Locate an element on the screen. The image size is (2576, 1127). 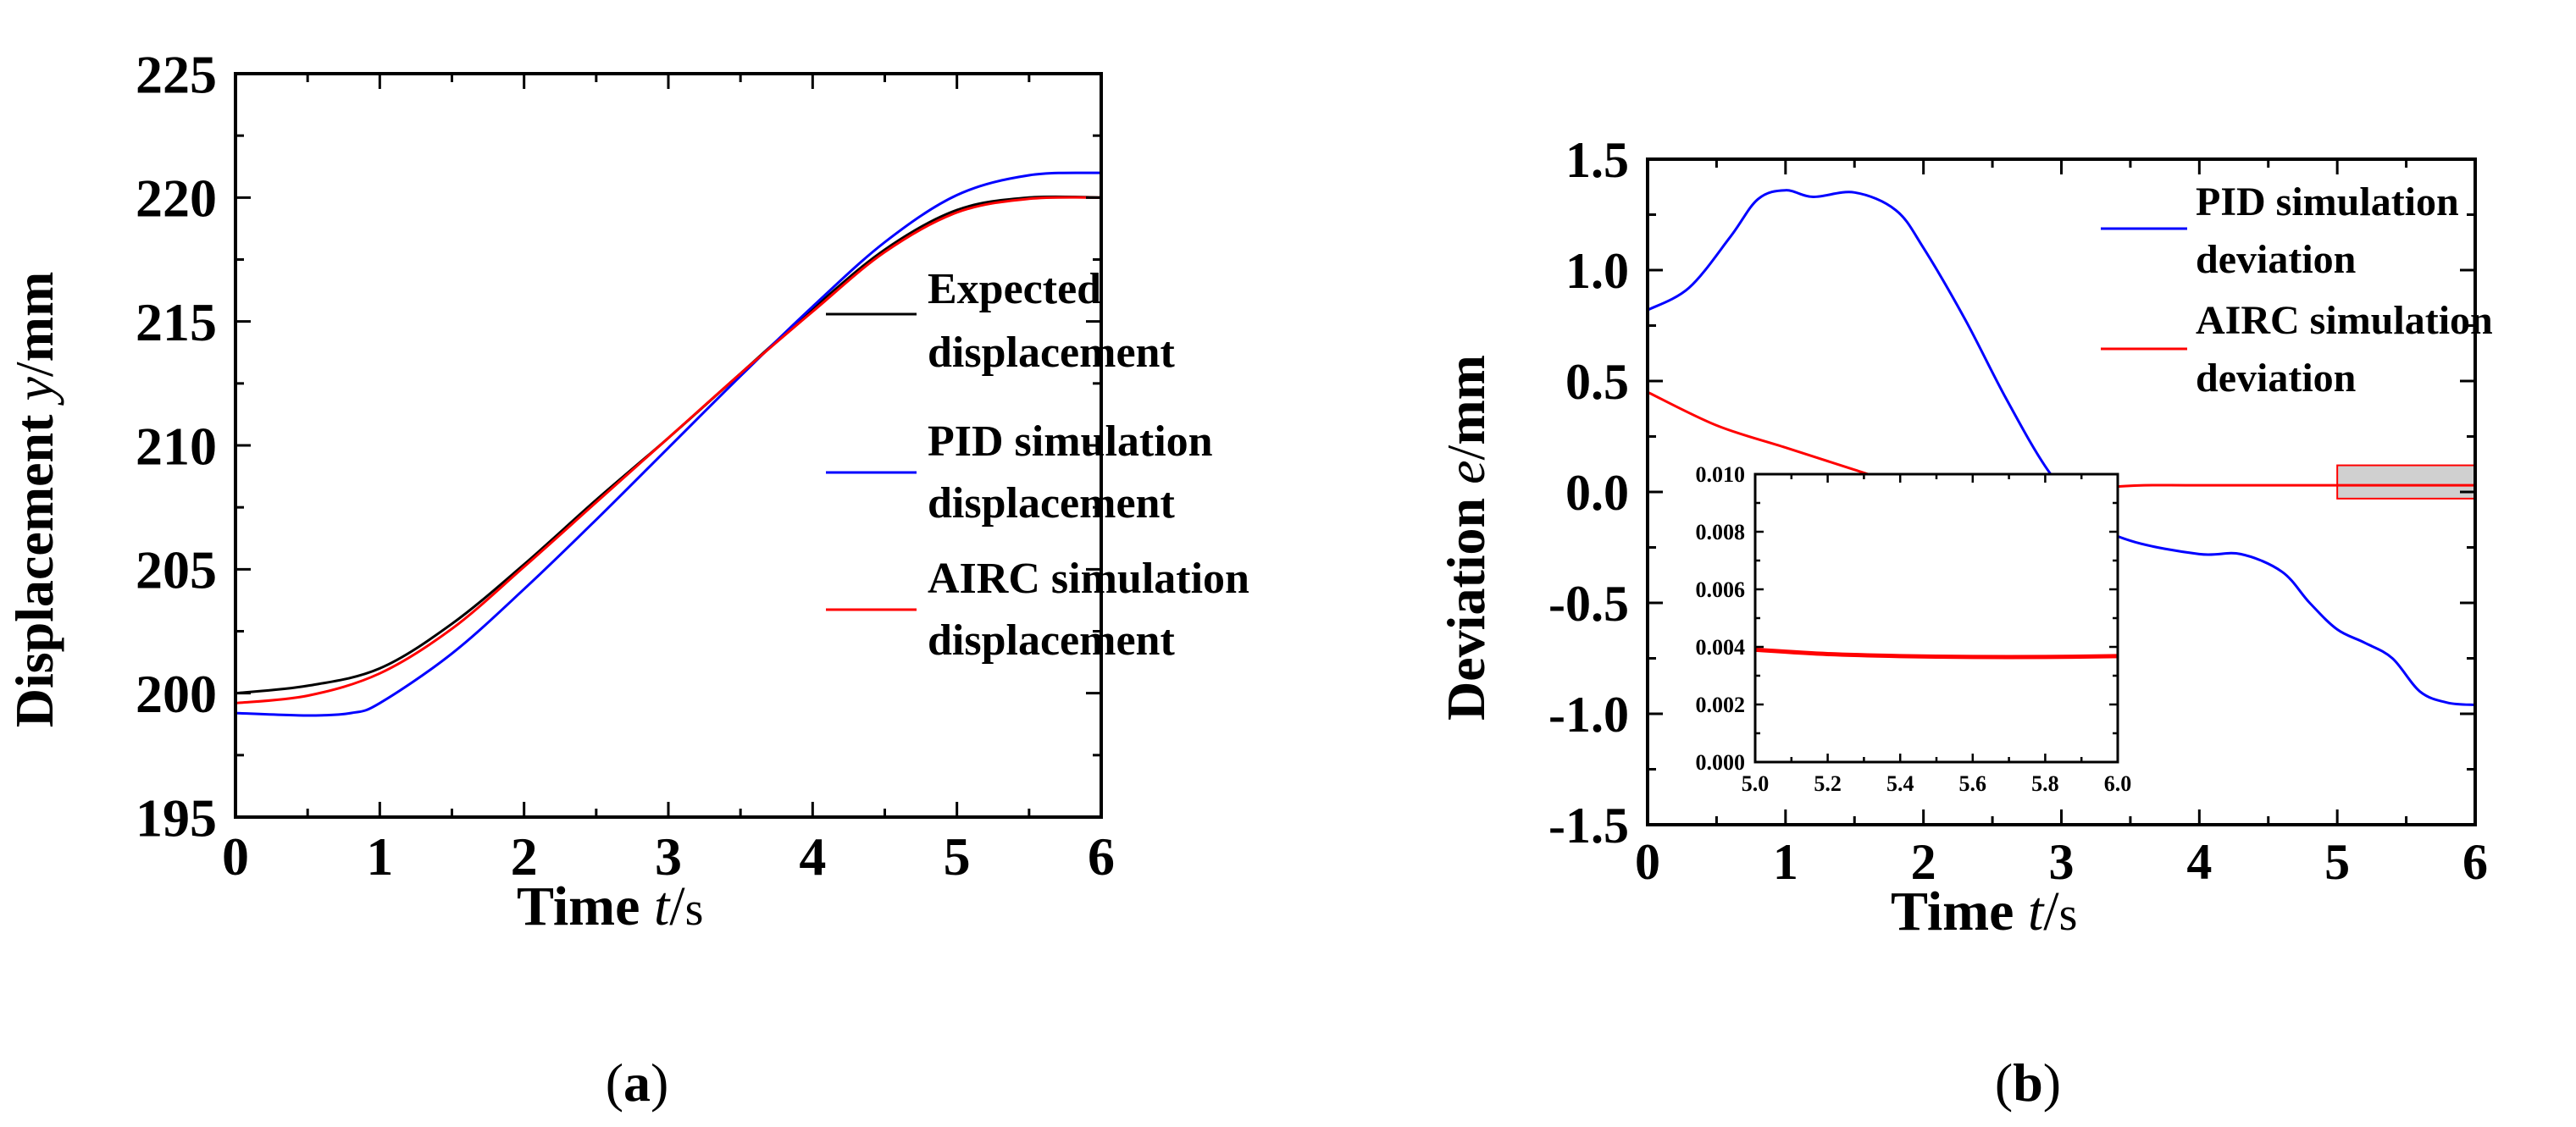
legend-label-airc: AIRC simulation deviation is located at coordinates (2349, 349).